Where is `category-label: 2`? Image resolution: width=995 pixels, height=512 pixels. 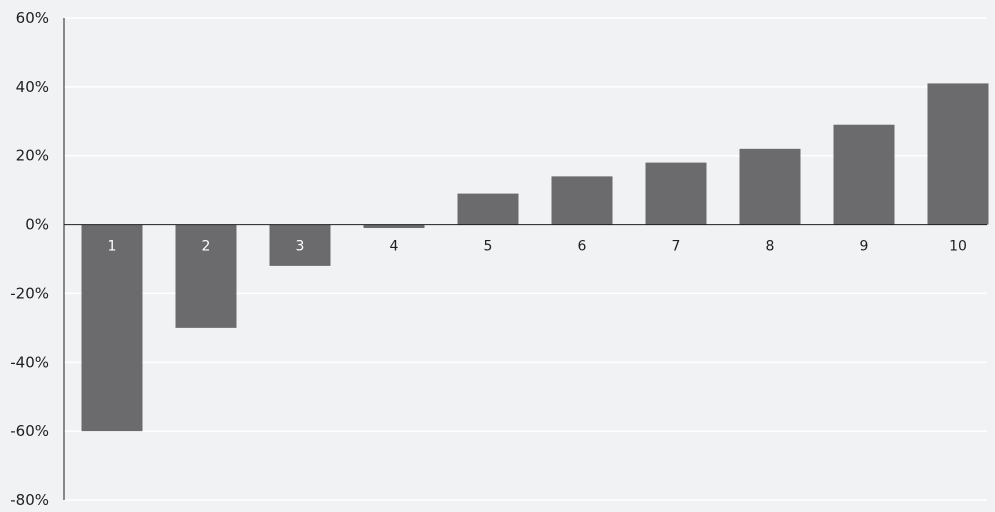 category-label: 2 is located at coordinates (206, 247).